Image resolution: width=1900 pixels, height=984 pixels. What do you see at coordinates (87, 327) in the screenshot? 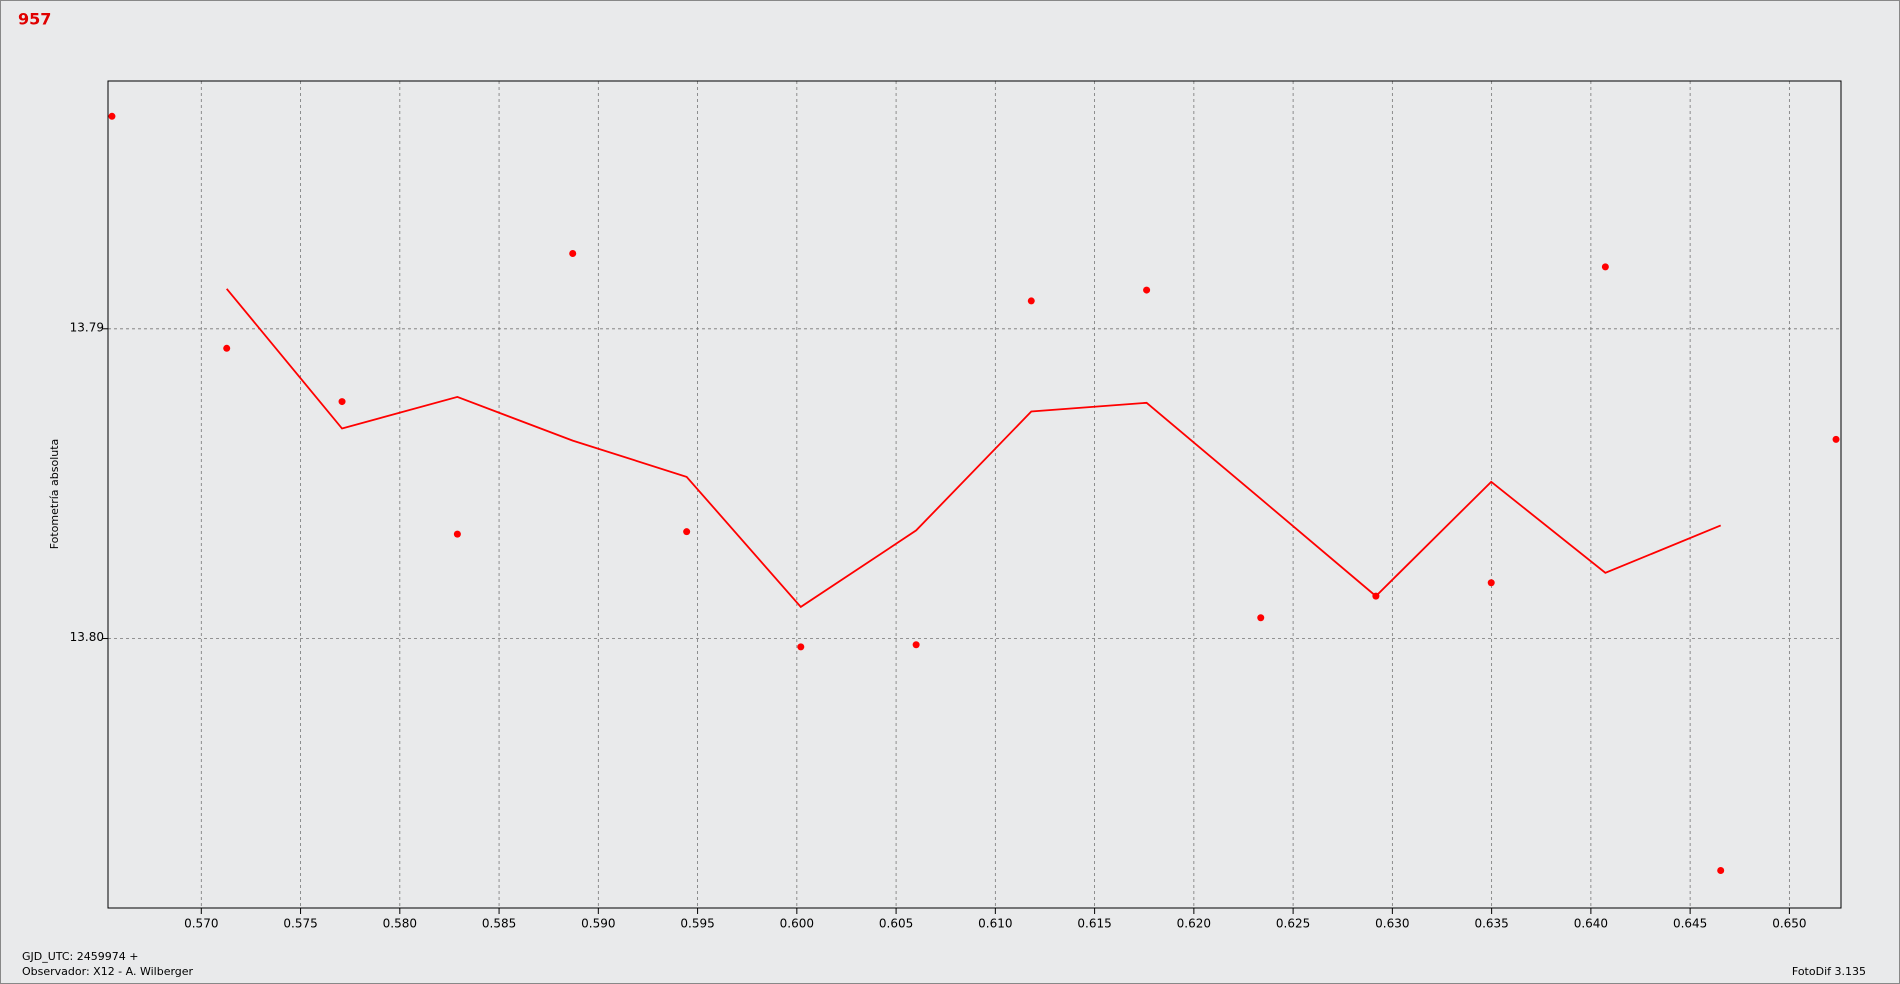
I see `y-tick-label: 13.79` at bounding box center [87, 327].